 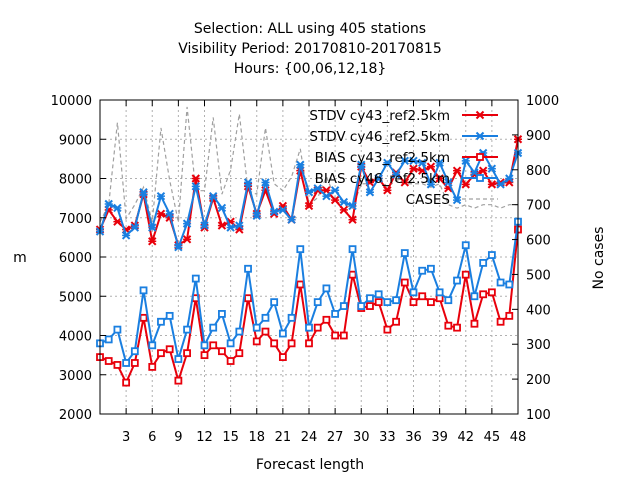 I want to click on x-tick-label: 6, so click(x=152, y=437).